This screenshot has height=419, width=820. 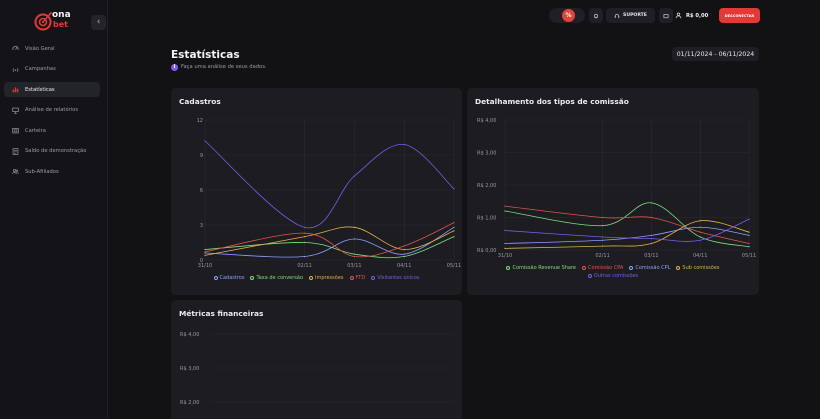 I want to click on y-tick-label: 0, so click(x=201, y=261).